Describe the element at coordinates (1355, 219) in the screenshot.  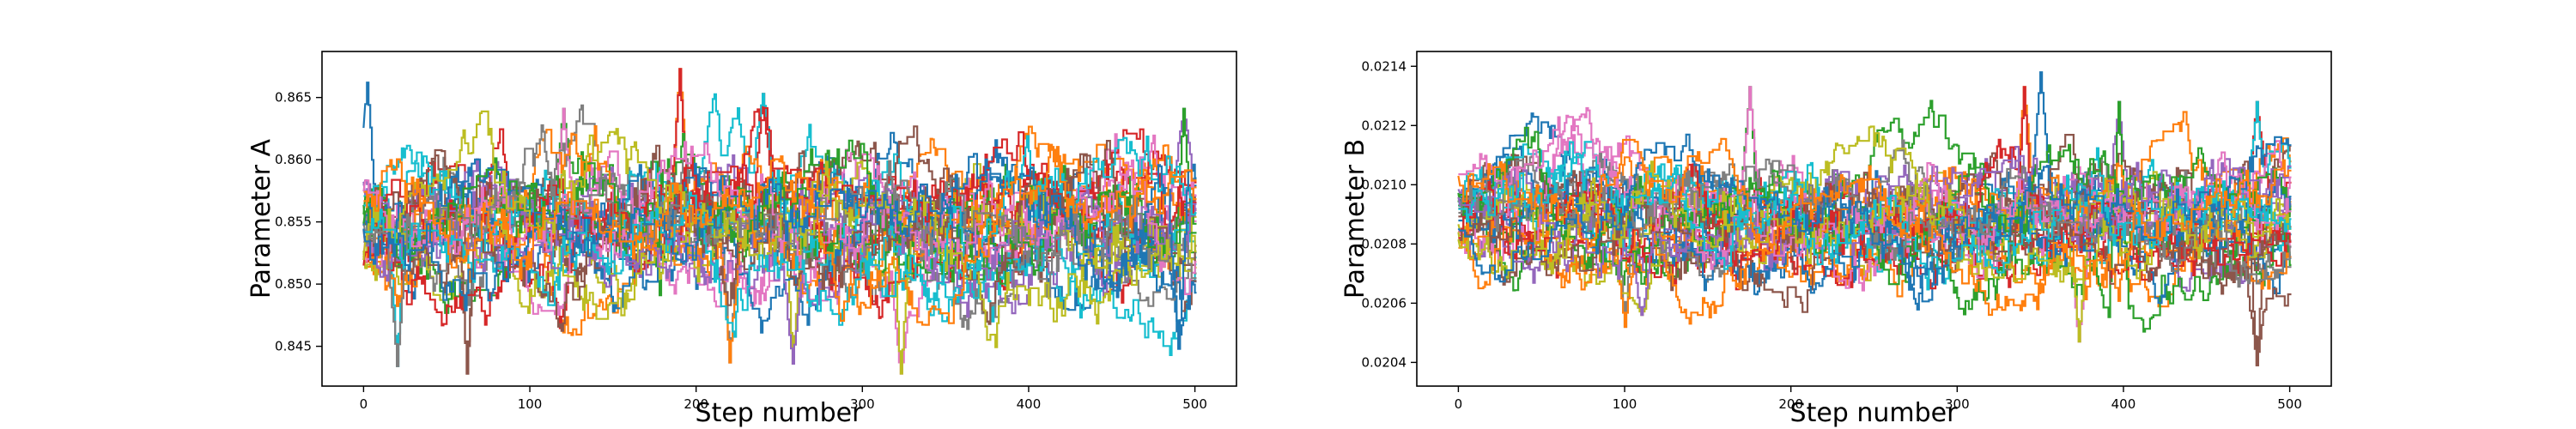
I see `y-axis-label: Parameter B` at that location.